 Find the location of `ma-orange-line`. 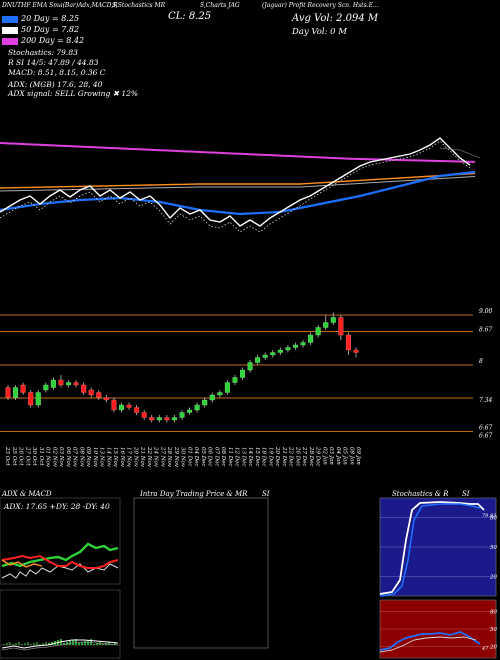

ma-orange-line is located at coordinates (238, 180).